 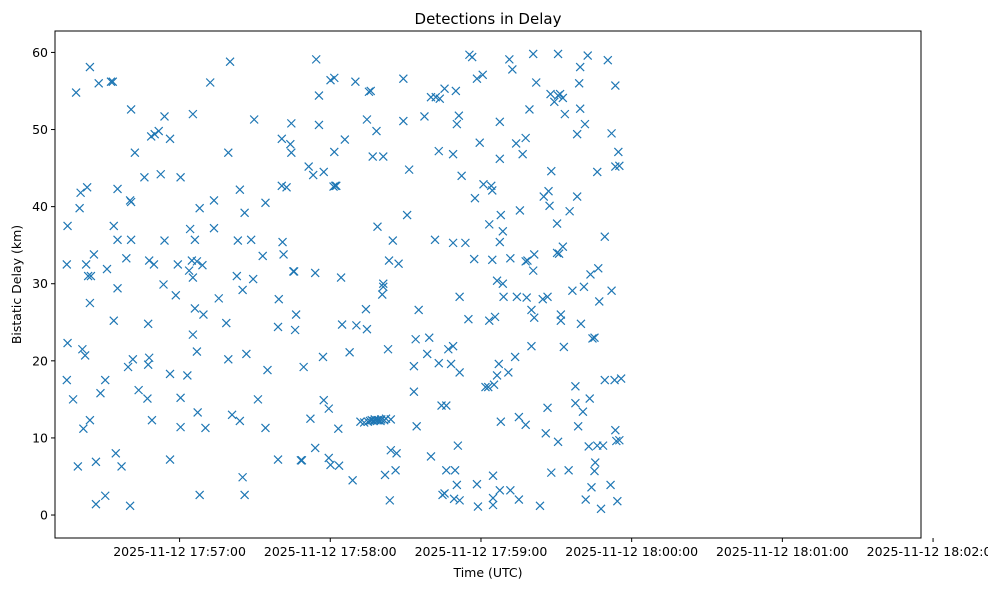 What do you see at coordinates (40, 129) in the screenshot?
I see `y-tick-label: 50` at bounding box center [40, 129].